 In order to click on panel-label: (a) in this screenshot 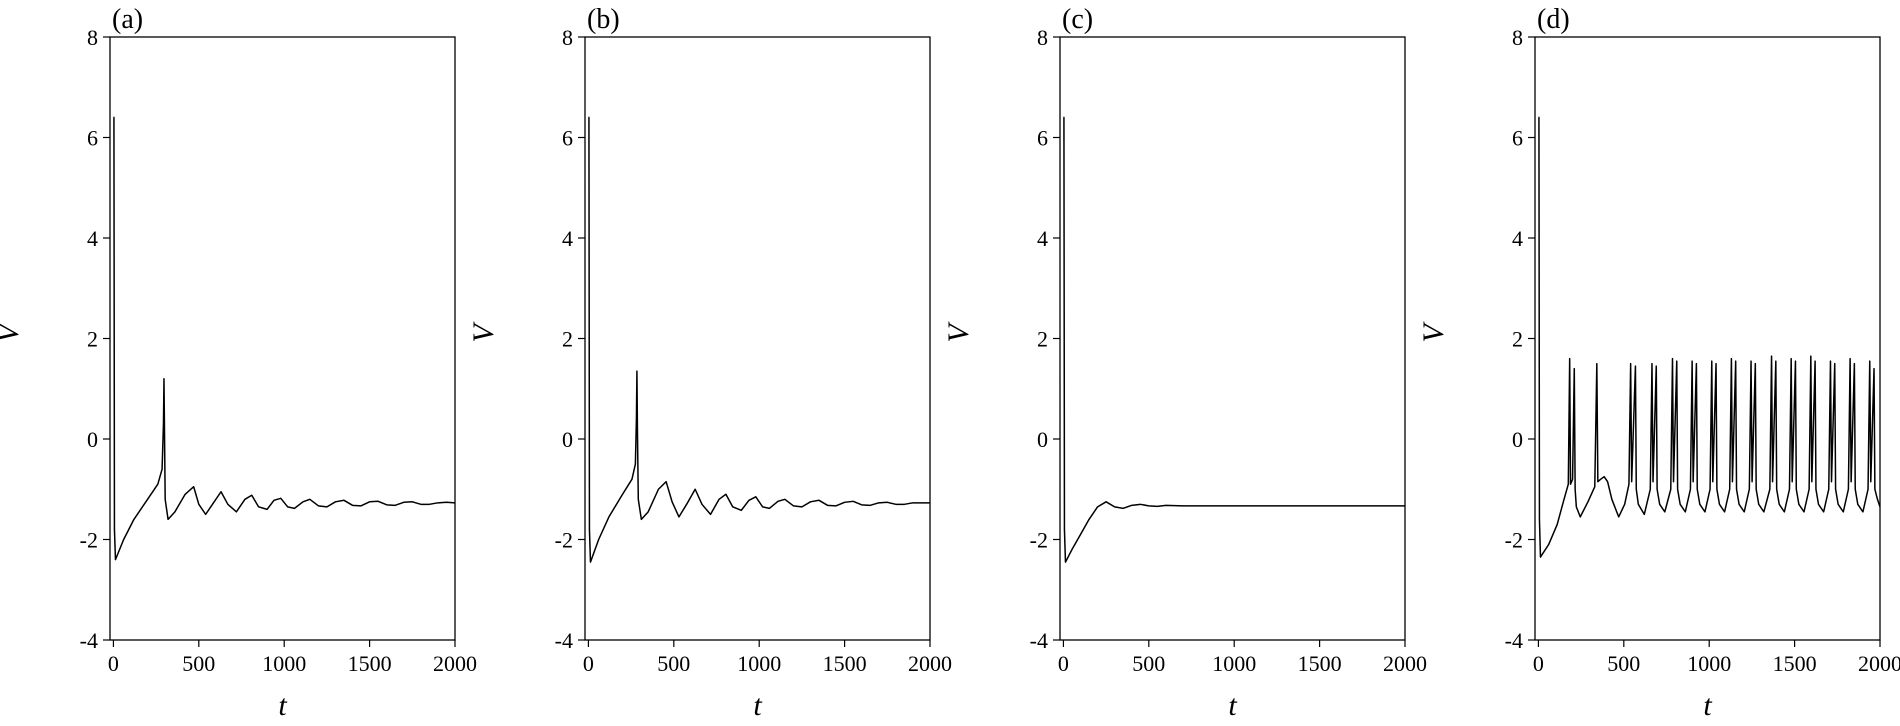, I will do `click(127, 19)`.